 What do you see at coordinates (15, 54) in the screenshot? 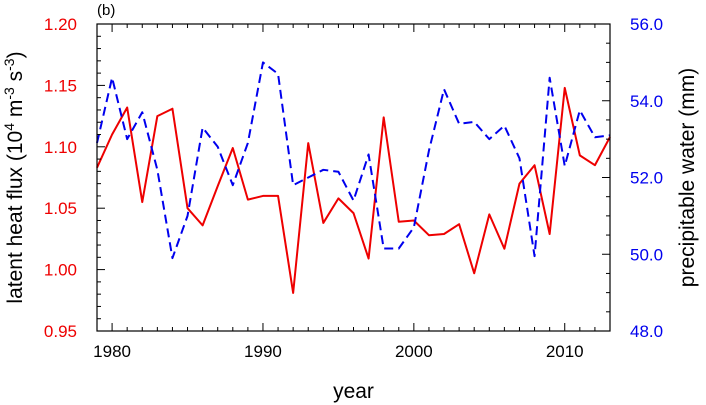
I see `y-left-title-end: )` at bounding box center [15, 54].